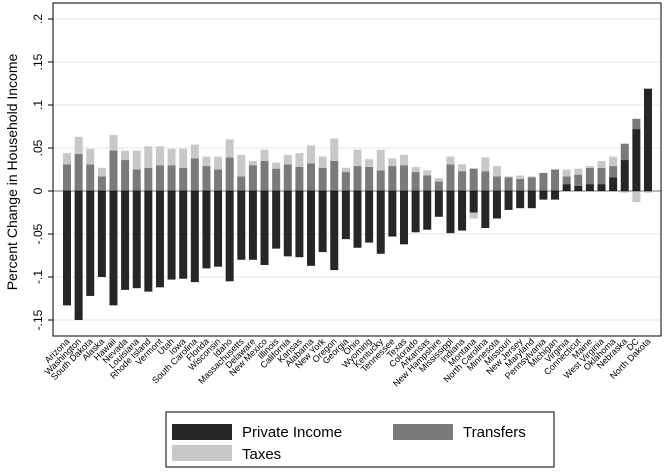 The width and height of the screenshot is (667, 473). Describe the element at coordinates (38, 319) in the screenshot. I see `y-tick-label: -.15` at that location.